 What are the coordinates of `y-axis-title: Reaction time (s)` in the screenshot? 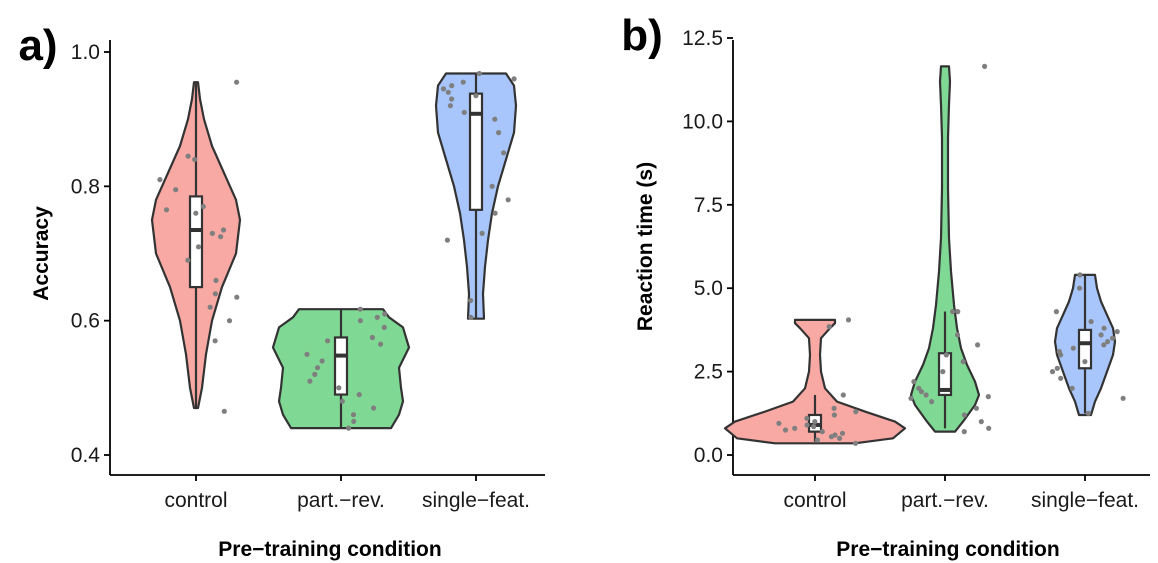 It's located at (645, 246).